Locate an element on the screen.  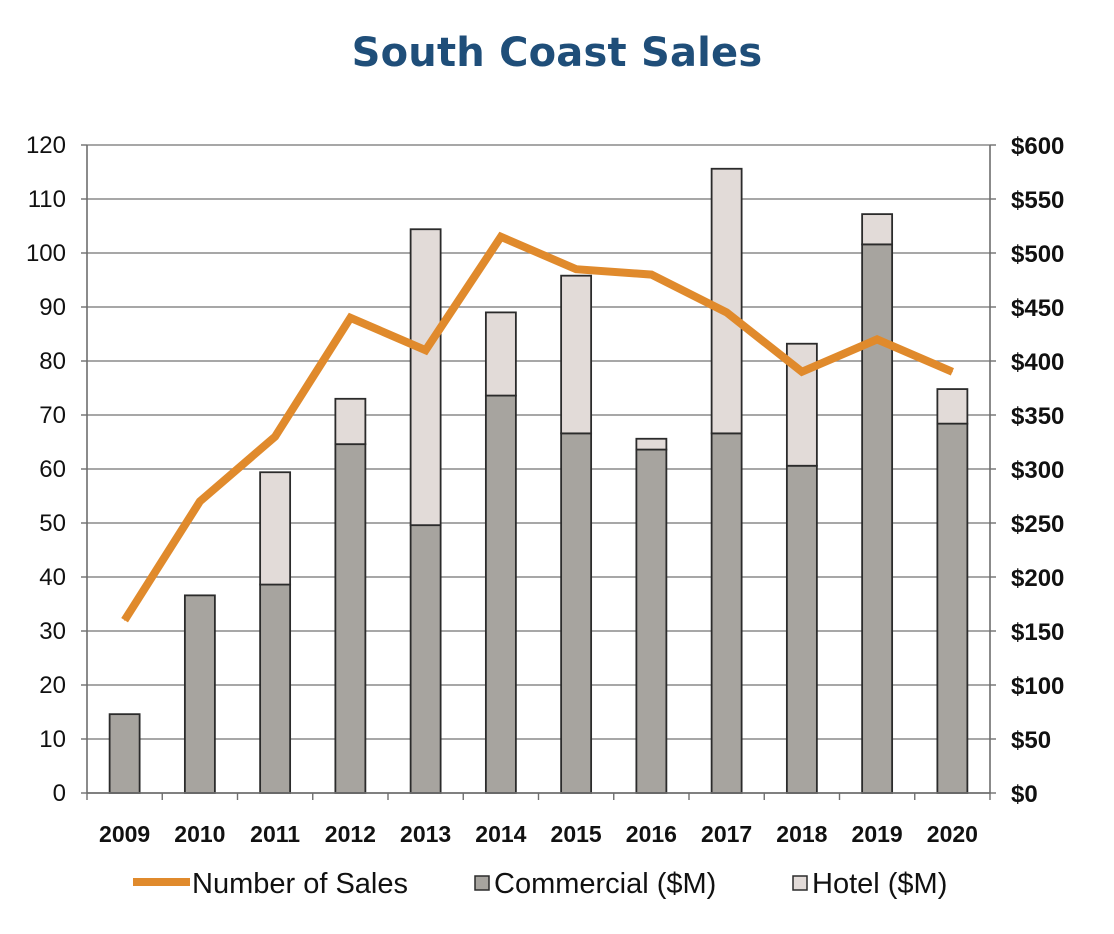
y-right-tick-label: $300 is located at coordinates (1037, 470).